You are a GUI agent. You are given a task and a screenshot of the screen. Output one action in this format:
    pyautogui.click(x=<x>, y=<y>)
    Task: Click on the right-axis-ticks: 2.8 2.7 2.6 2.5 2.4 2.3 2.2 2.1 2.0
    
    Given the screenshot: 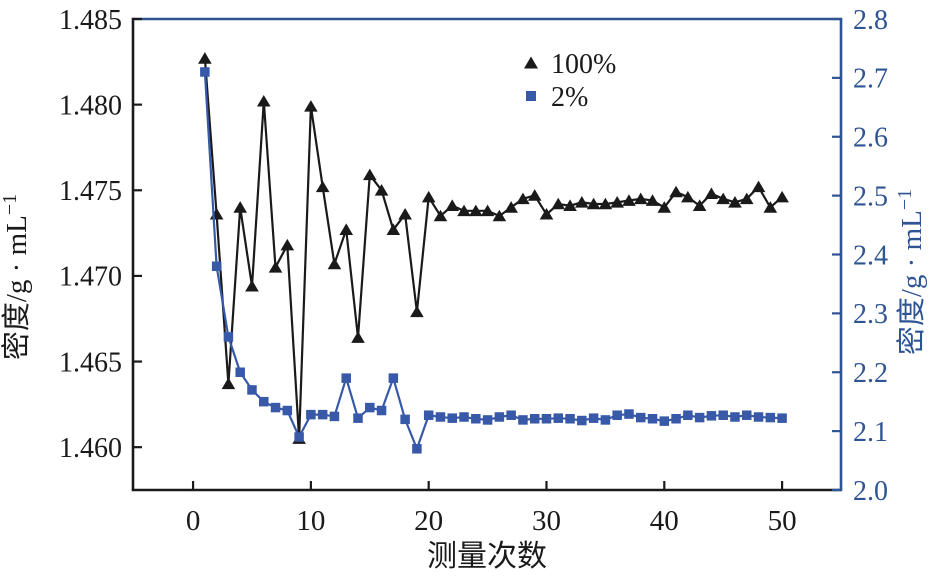 What is the action you would take?
    pyautogui.click(x=860, y=256)
    